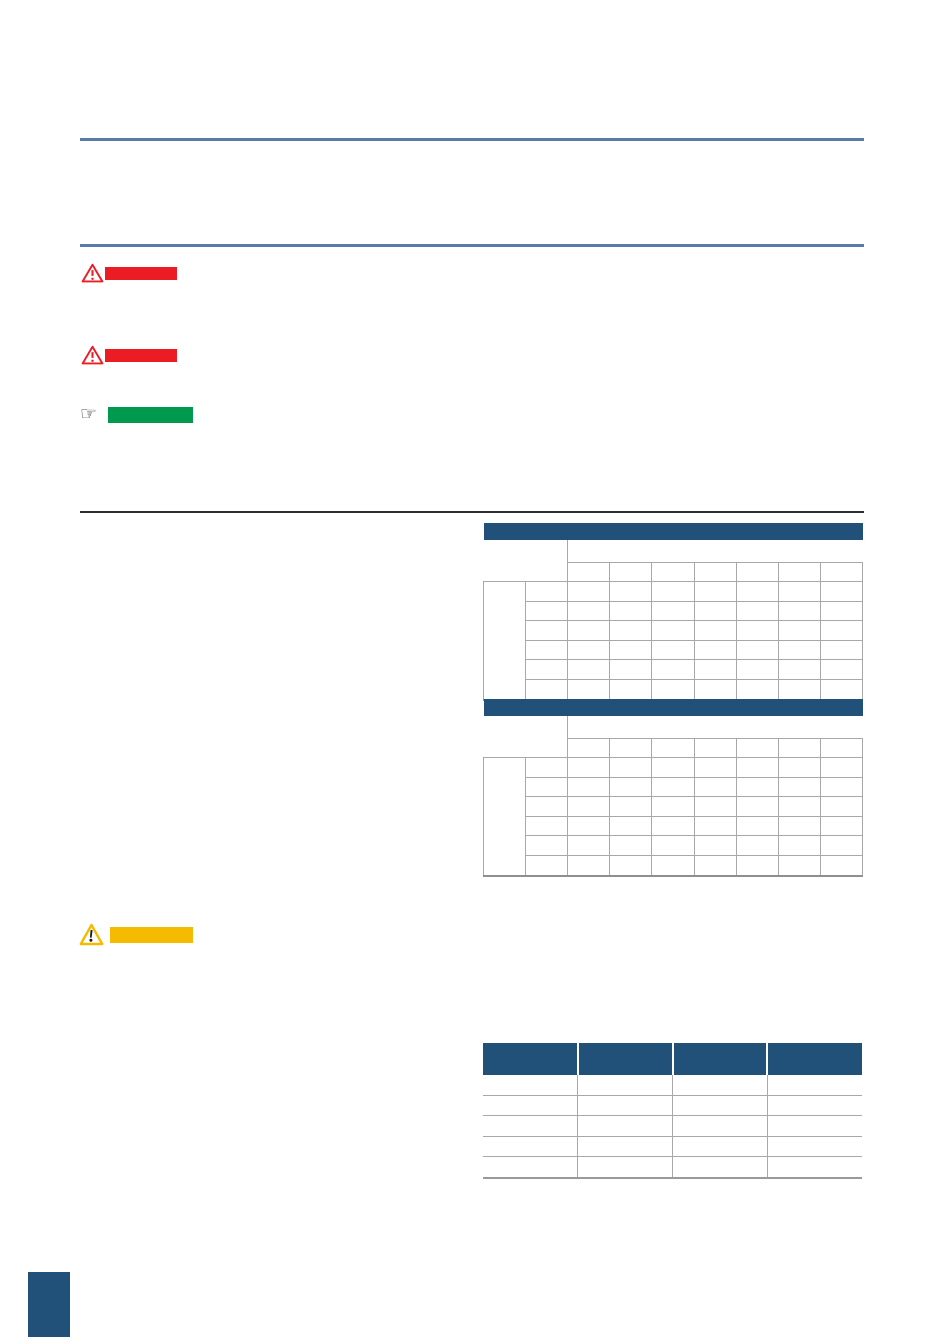  I want to click on column-group-header-cell, so click(715, 551).